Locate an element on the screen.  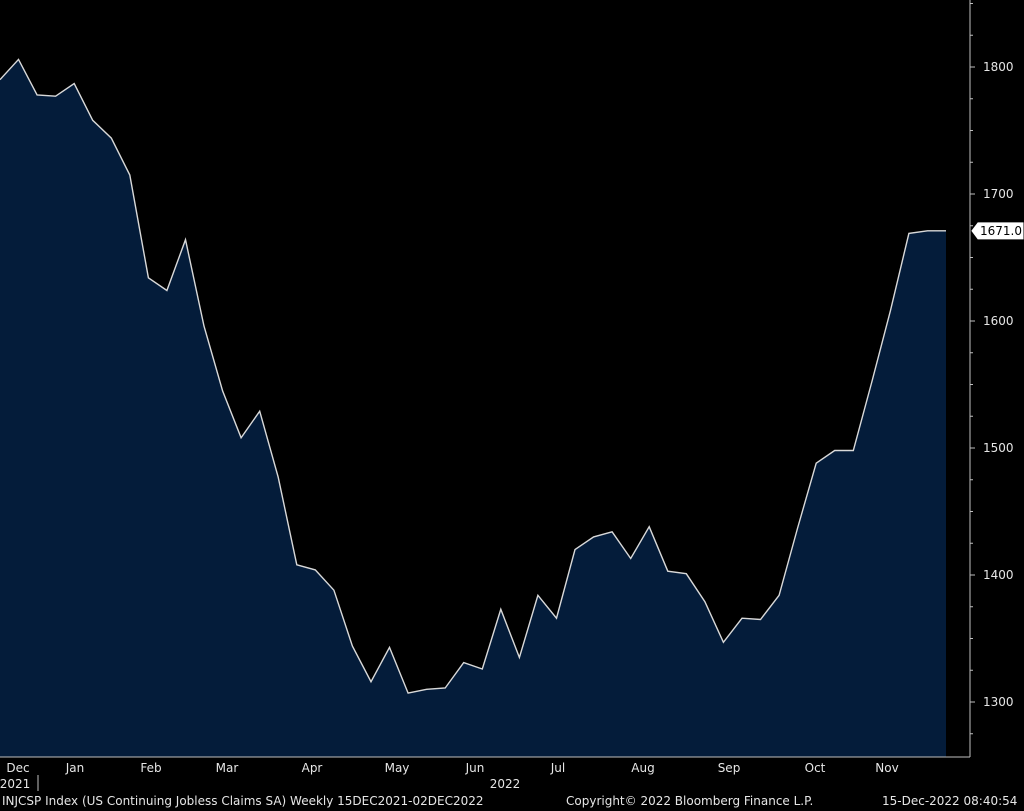
last-value-box is located at coordinates (997, 231).